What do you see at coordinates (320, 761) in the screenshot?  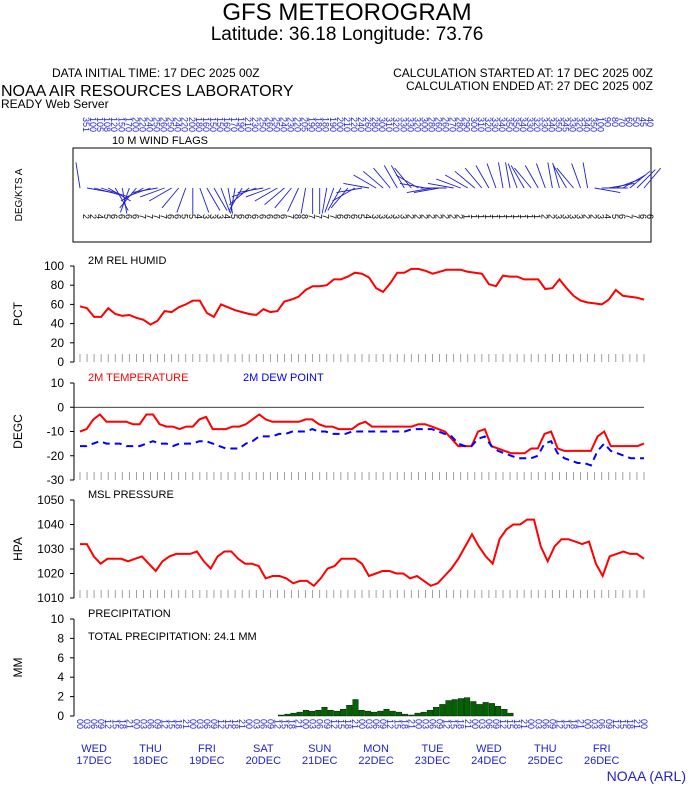 I see `date-label: 21DEC` at bounding box center [320, 761].